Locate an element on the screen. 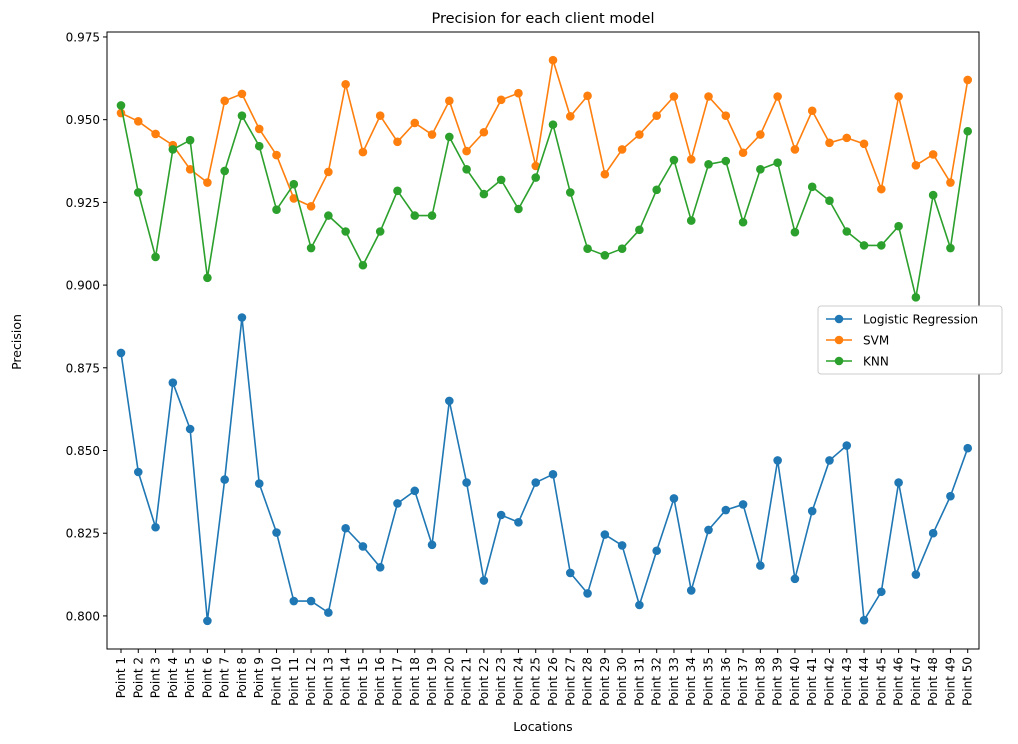  x-tick-label: Point 32 is located at coordinates (657, 681).